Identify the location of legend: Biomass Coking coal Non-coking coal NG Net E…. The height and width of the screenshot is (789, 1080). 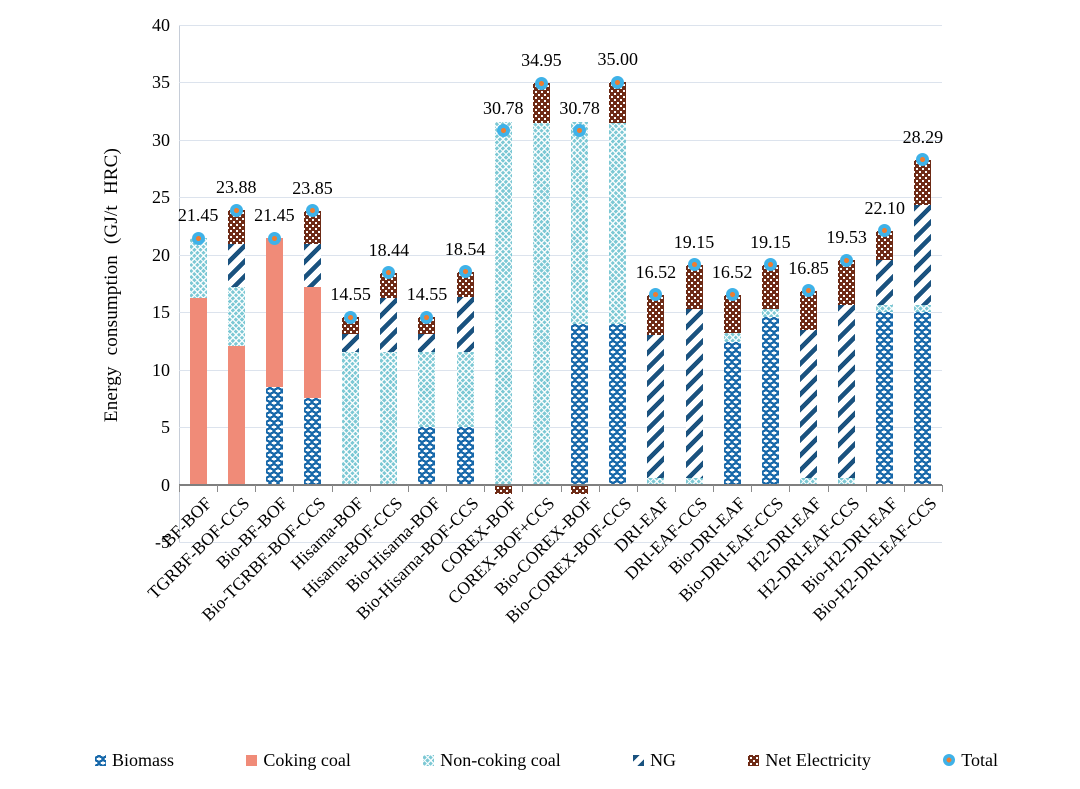
(546, 760).